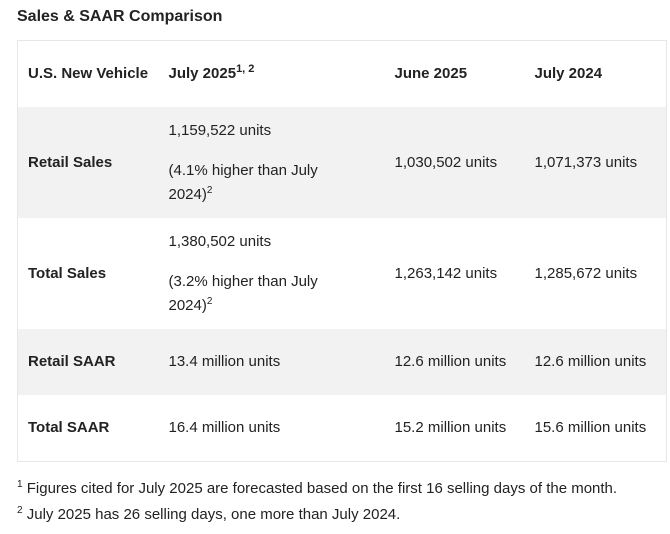 The width and height of the screenshot is (670, 534). What do you see at coordinates (202, 73) in the screenshot?
I see `header-text: July 2025` at bounding box center [202, 73].